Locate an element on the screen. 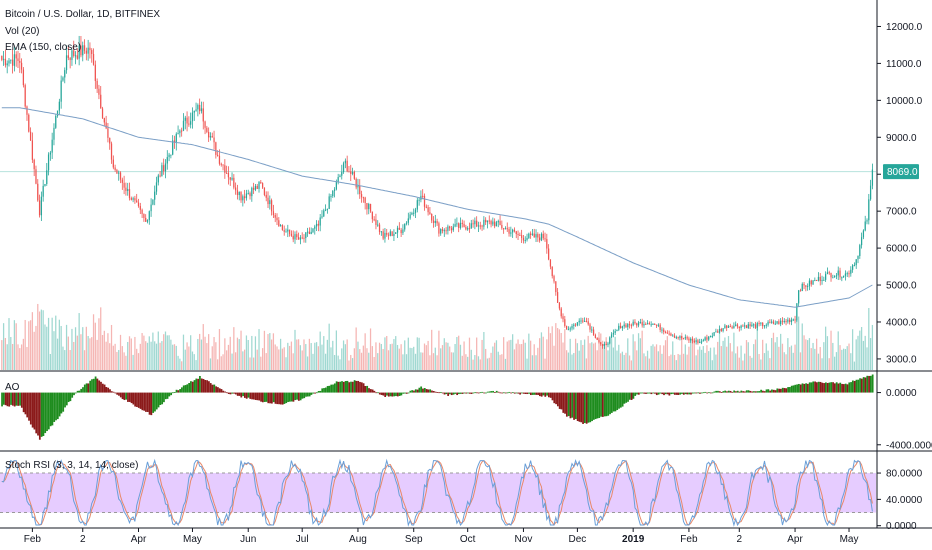 The image size is (932, 550). symbol-title: Bitcoin / U.S. Dollar, 1D, BITFINEX is located at coordinates (82, 14).